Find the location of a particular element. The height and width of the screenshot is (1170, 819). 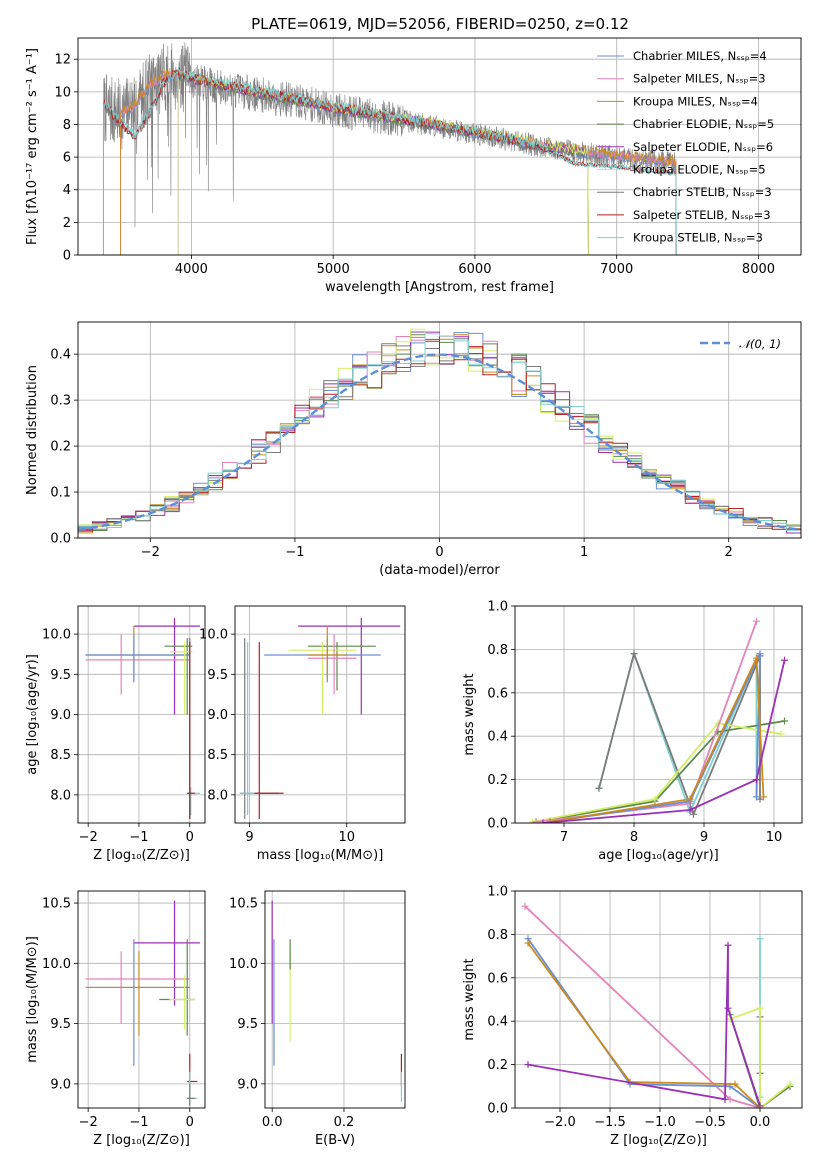

y-tick-label: 8.5 is located at coordinates (217, 755).